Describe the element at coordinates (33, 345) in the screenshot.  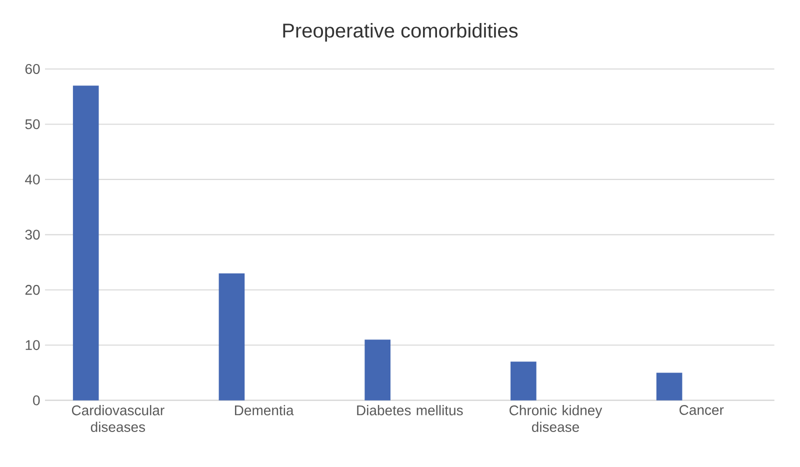
I see `y-tick-label: 10` at that location.